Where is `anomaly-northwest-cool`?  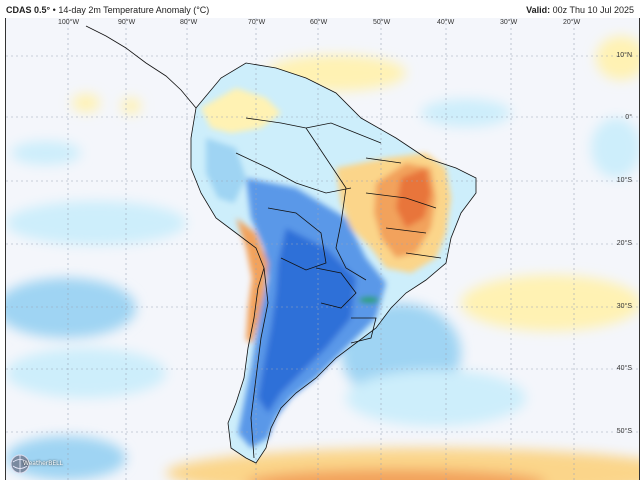
anomaly-northwest-cool is located at coordinates (226, 170).